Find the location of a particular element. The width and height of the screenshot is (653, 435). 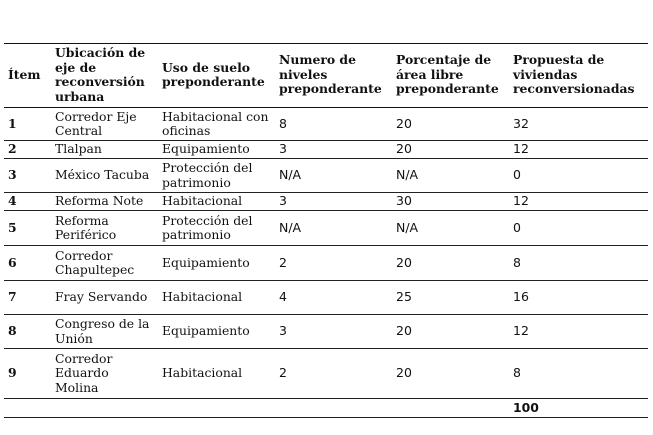

cell-item: 9 is located at coordinates (27, 373).